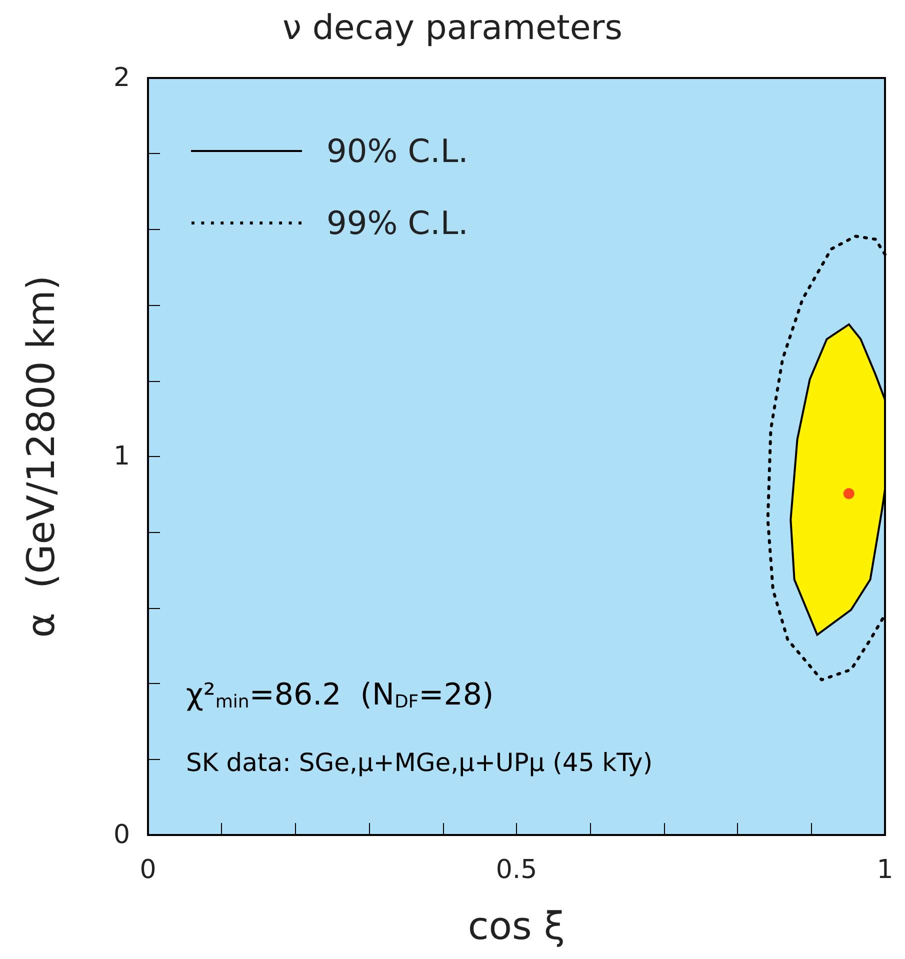  Describe the element at coordinates (340, 695) in the screenshot. I see `annotation: χ²min=86.2 (NDF=28)` at that location.